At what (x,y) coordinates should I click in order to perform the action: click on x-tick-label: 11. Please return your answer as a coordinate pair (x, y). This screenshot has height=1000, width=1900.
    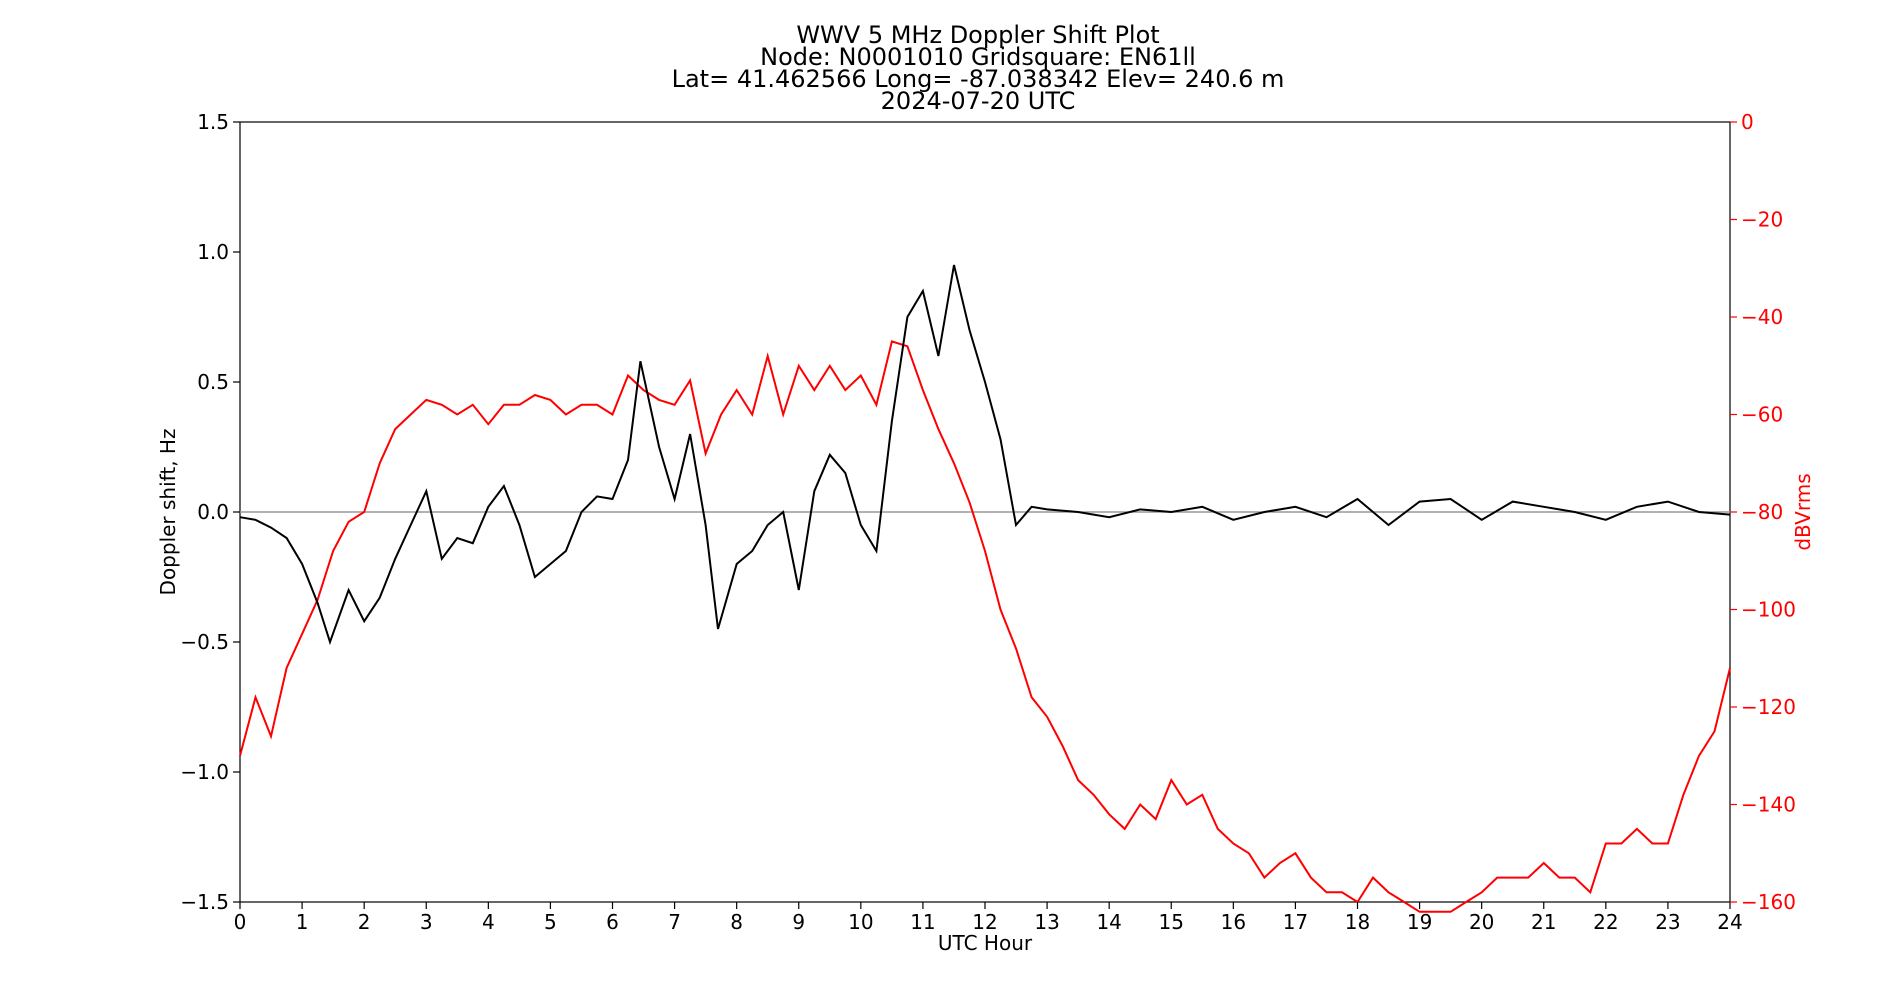
    Looking at the image, I should click on (922, 922).